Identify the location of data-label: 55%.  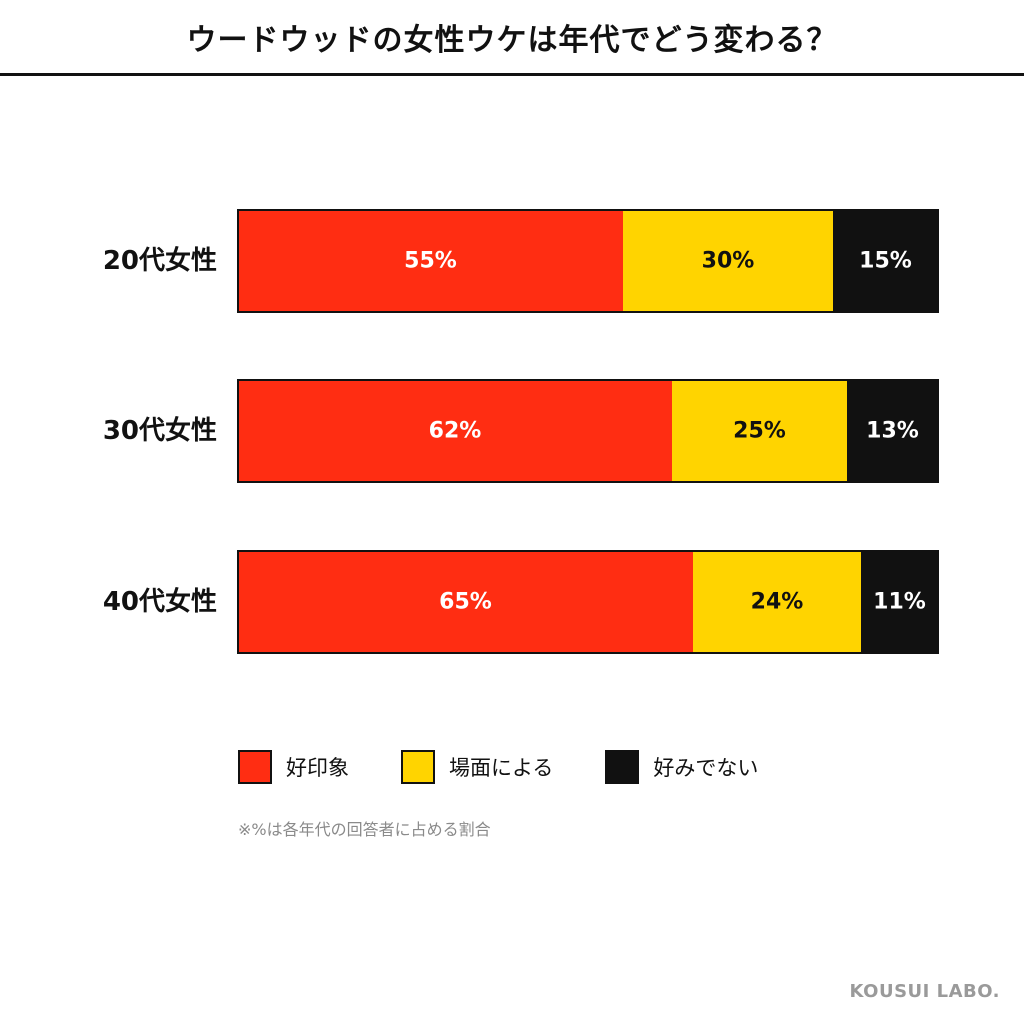
(430, 261).